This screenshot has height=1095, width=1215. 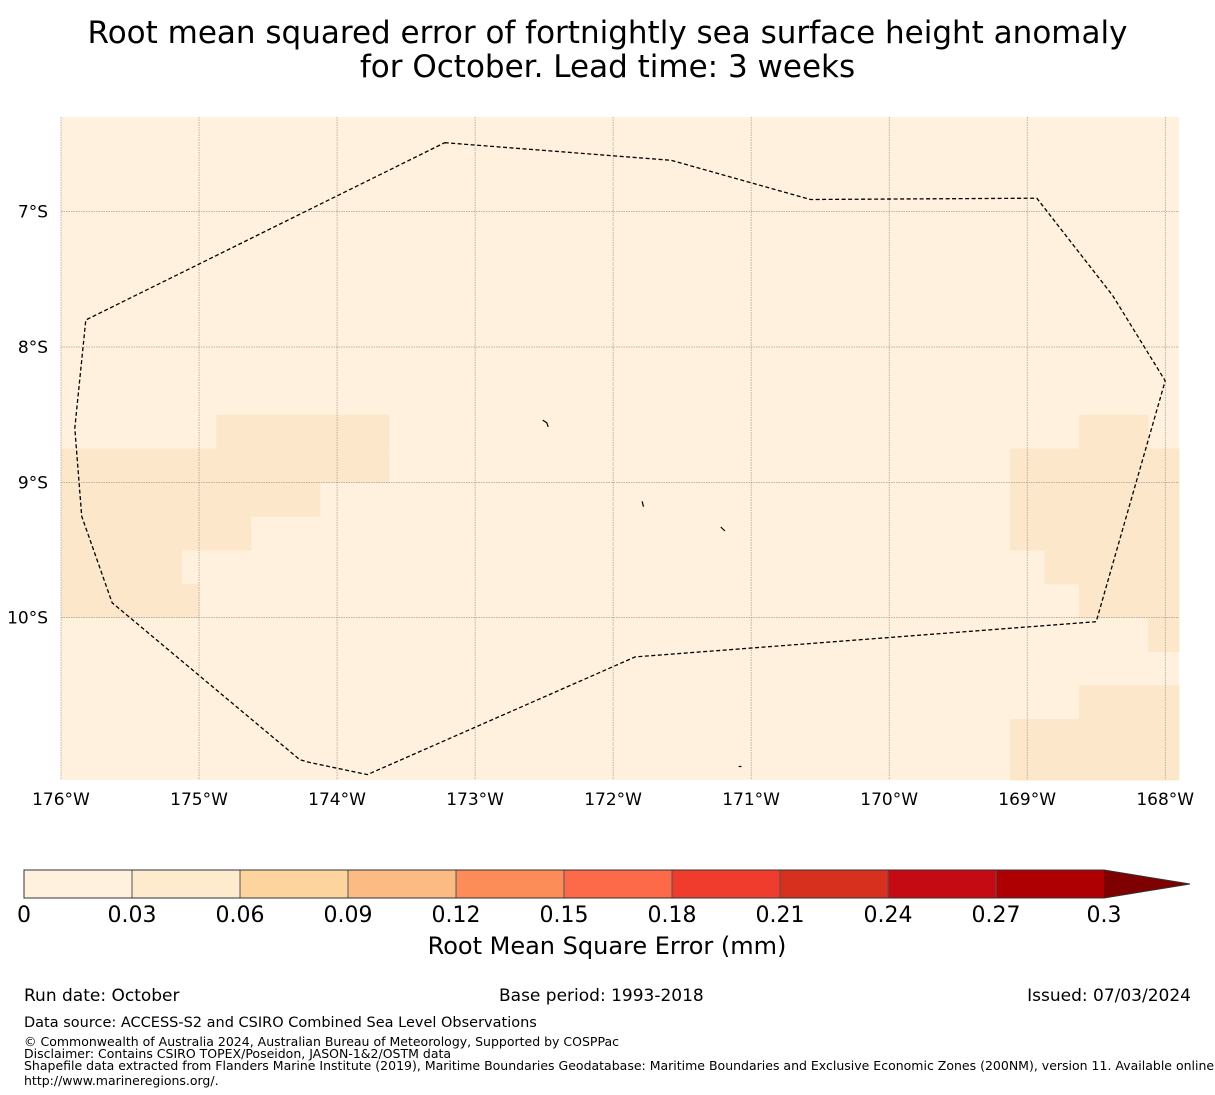 What do you see at coordinates (751, 800) in the screenshot?
I see `x-tick-label: 171°W` at bounding box center [751, 800].